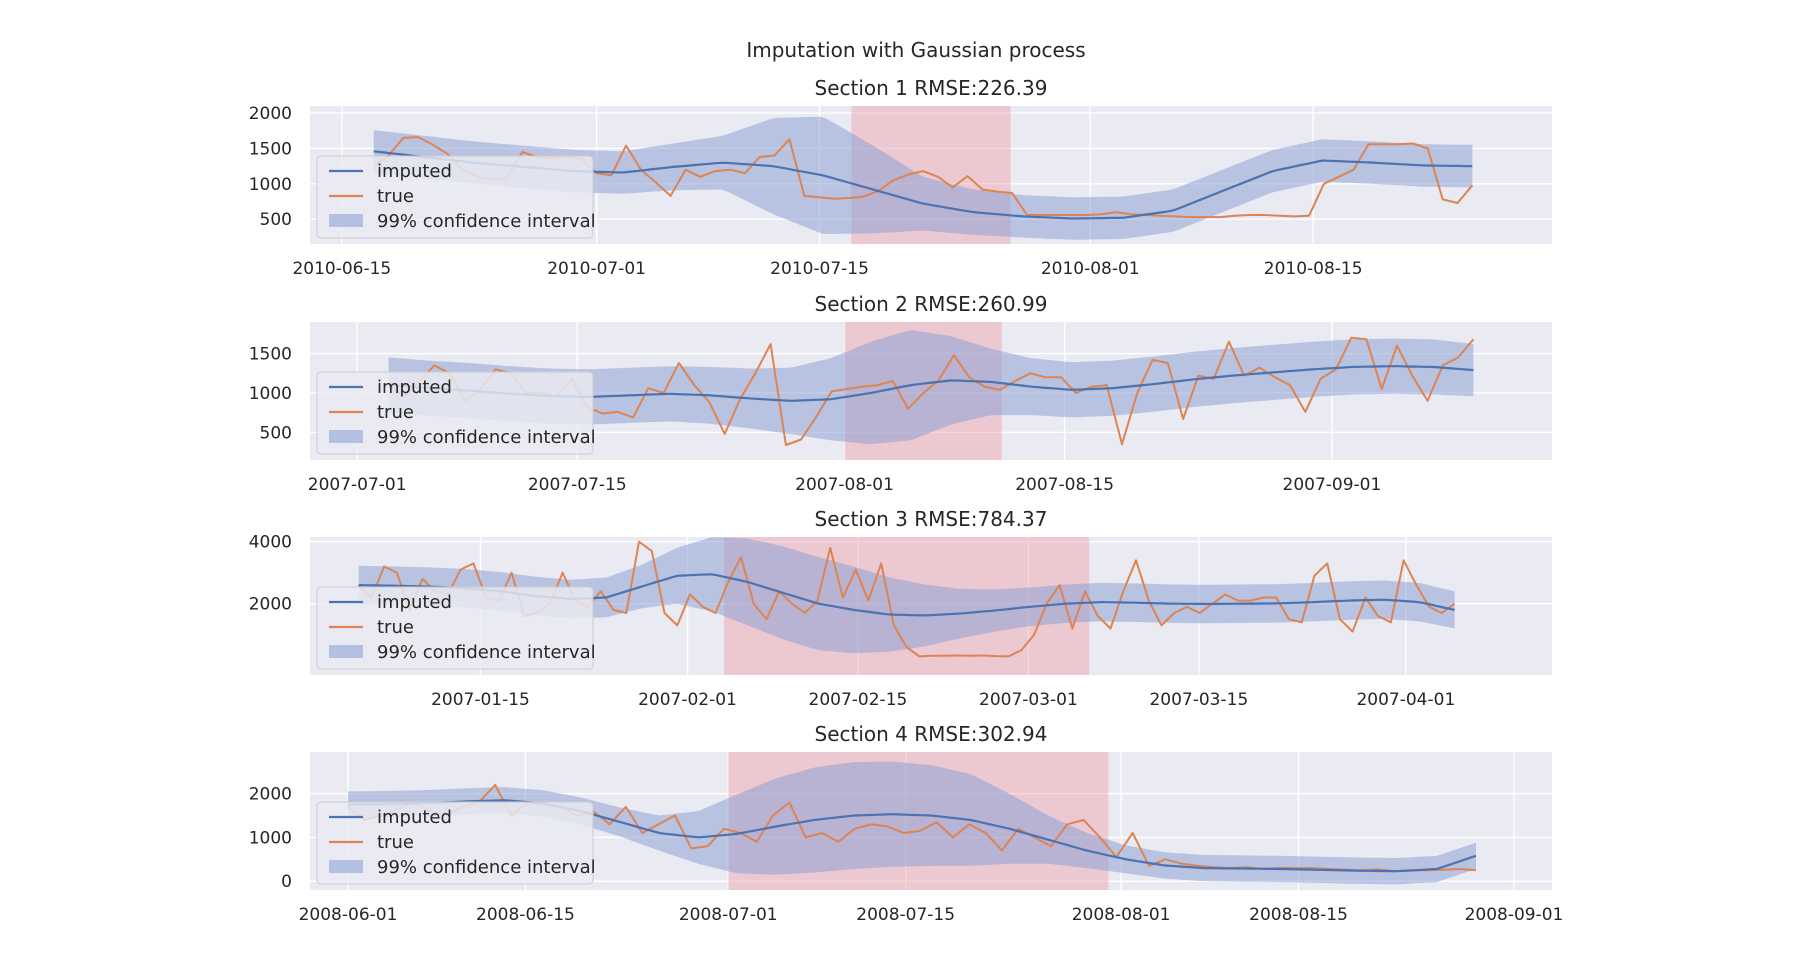 Image resolution: width=1806 pixels, height=966 pixels. What do you see at coordinates (1332, 485) in the screenshot?
I see `x-tick-label: 2007-09-01` at bounding box center [1332, 485].